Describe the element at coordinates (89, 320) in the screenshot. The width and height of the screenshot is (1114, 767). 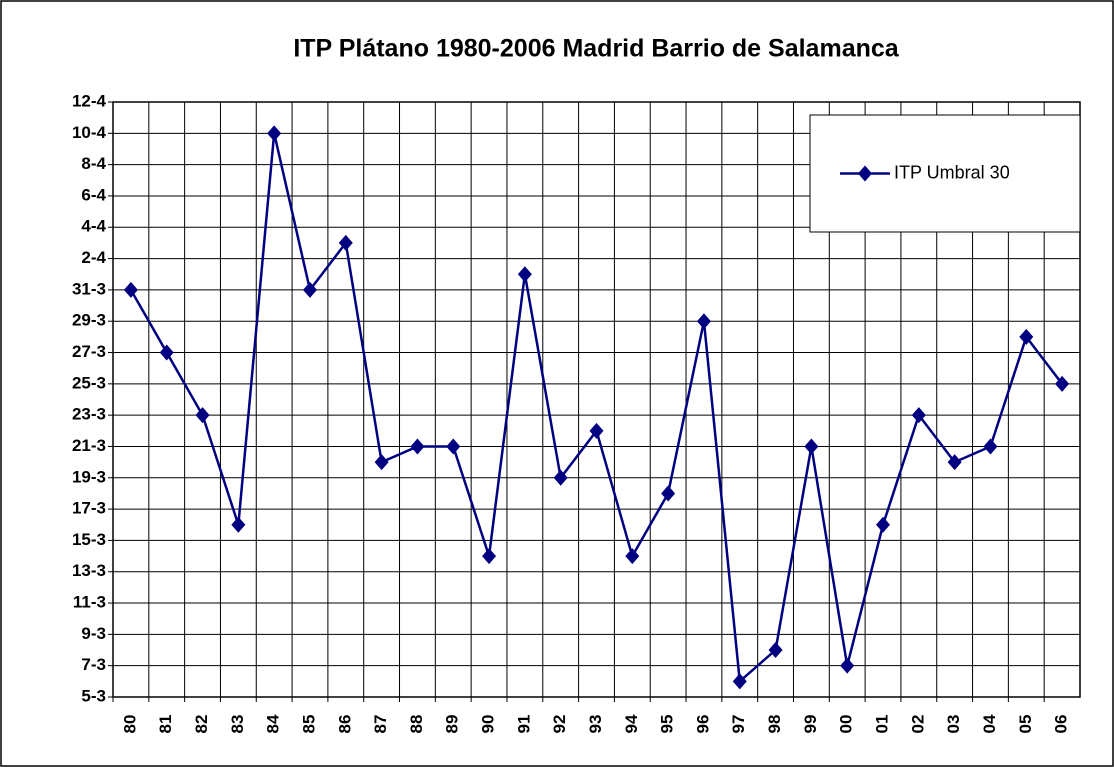
I see `y-tick-label: 29-3` at that location.